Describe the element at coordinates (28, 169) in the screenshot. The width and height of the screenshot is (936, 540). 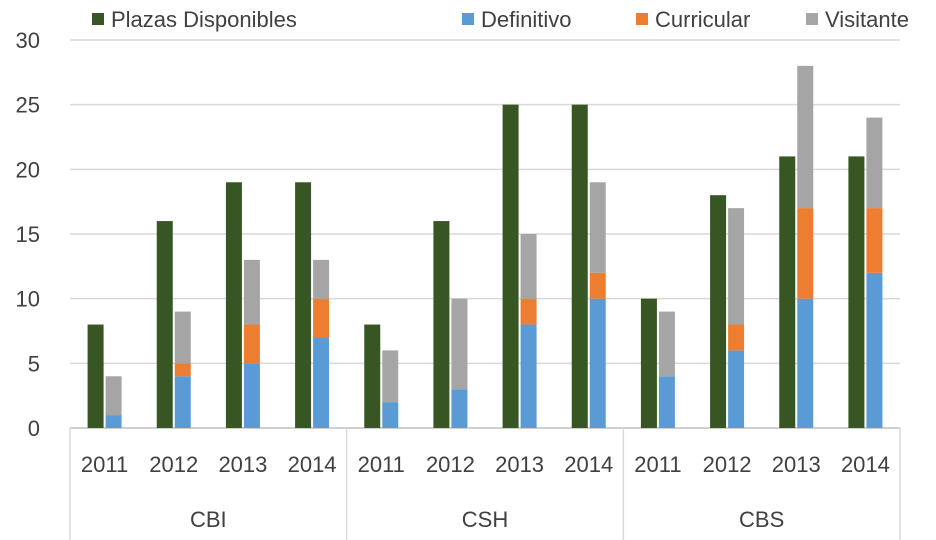
I see `y-tick-label: 20` at that location.